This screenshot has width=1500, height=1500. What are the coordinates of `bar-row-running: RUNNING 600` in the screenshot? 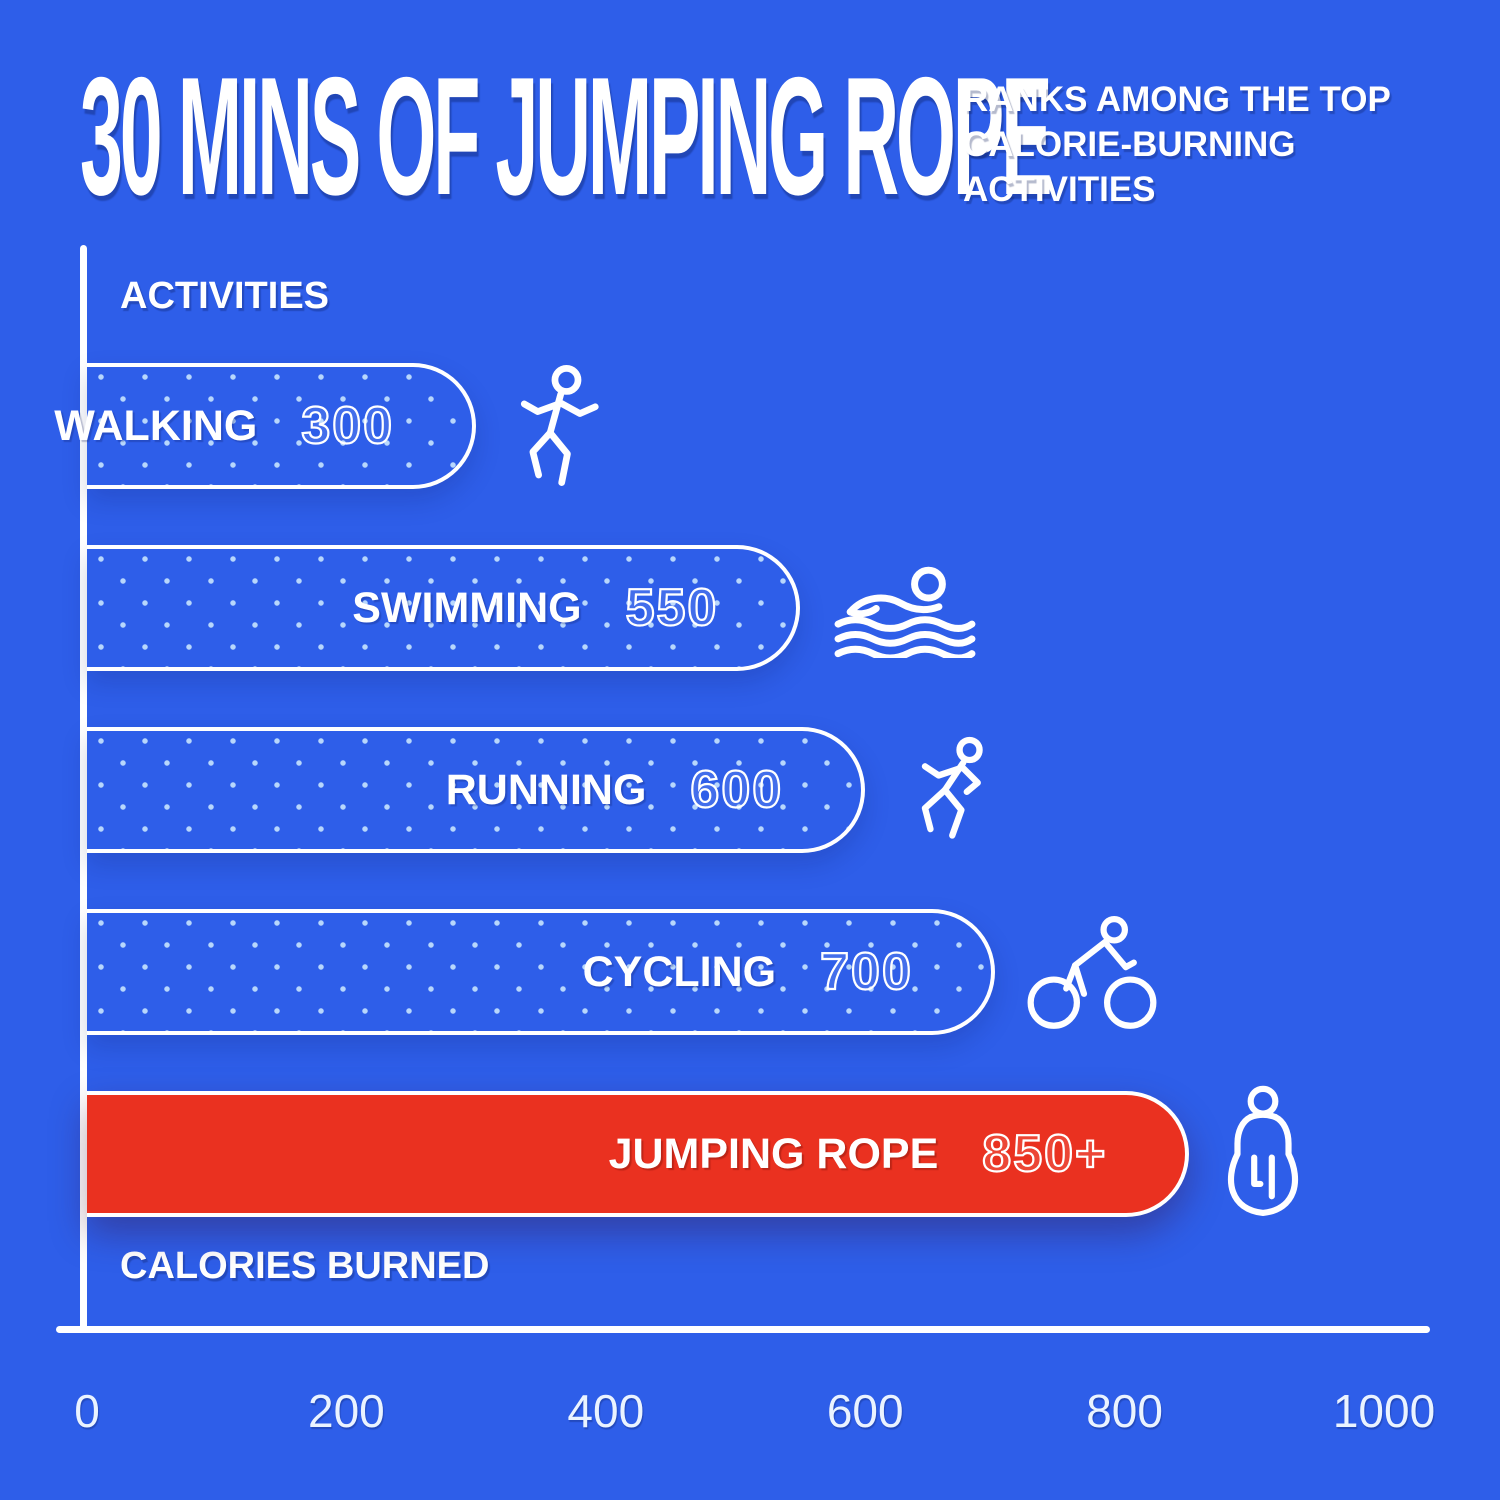 It's located at (735, 790).